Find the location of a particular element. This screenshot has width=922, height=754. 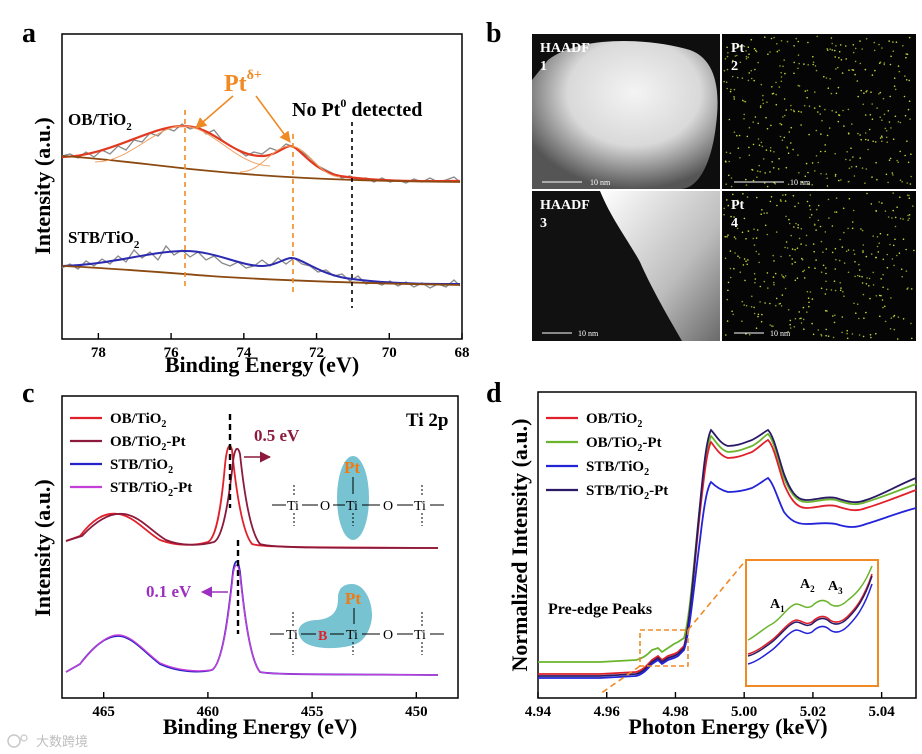

pre-edge-label: Pre-edge Peaks is located at coordinates (600, 609).